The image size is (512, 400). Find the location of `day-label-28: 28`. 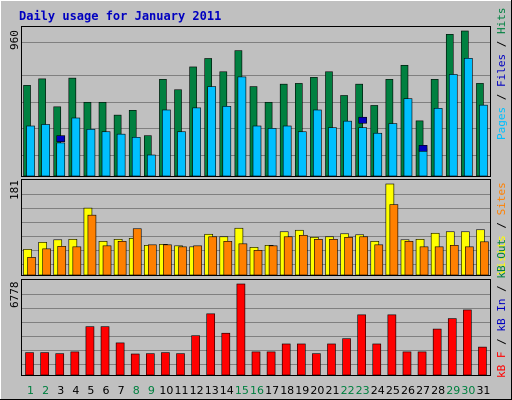

day-label-28: 28 is located at coordinates (438, 390).